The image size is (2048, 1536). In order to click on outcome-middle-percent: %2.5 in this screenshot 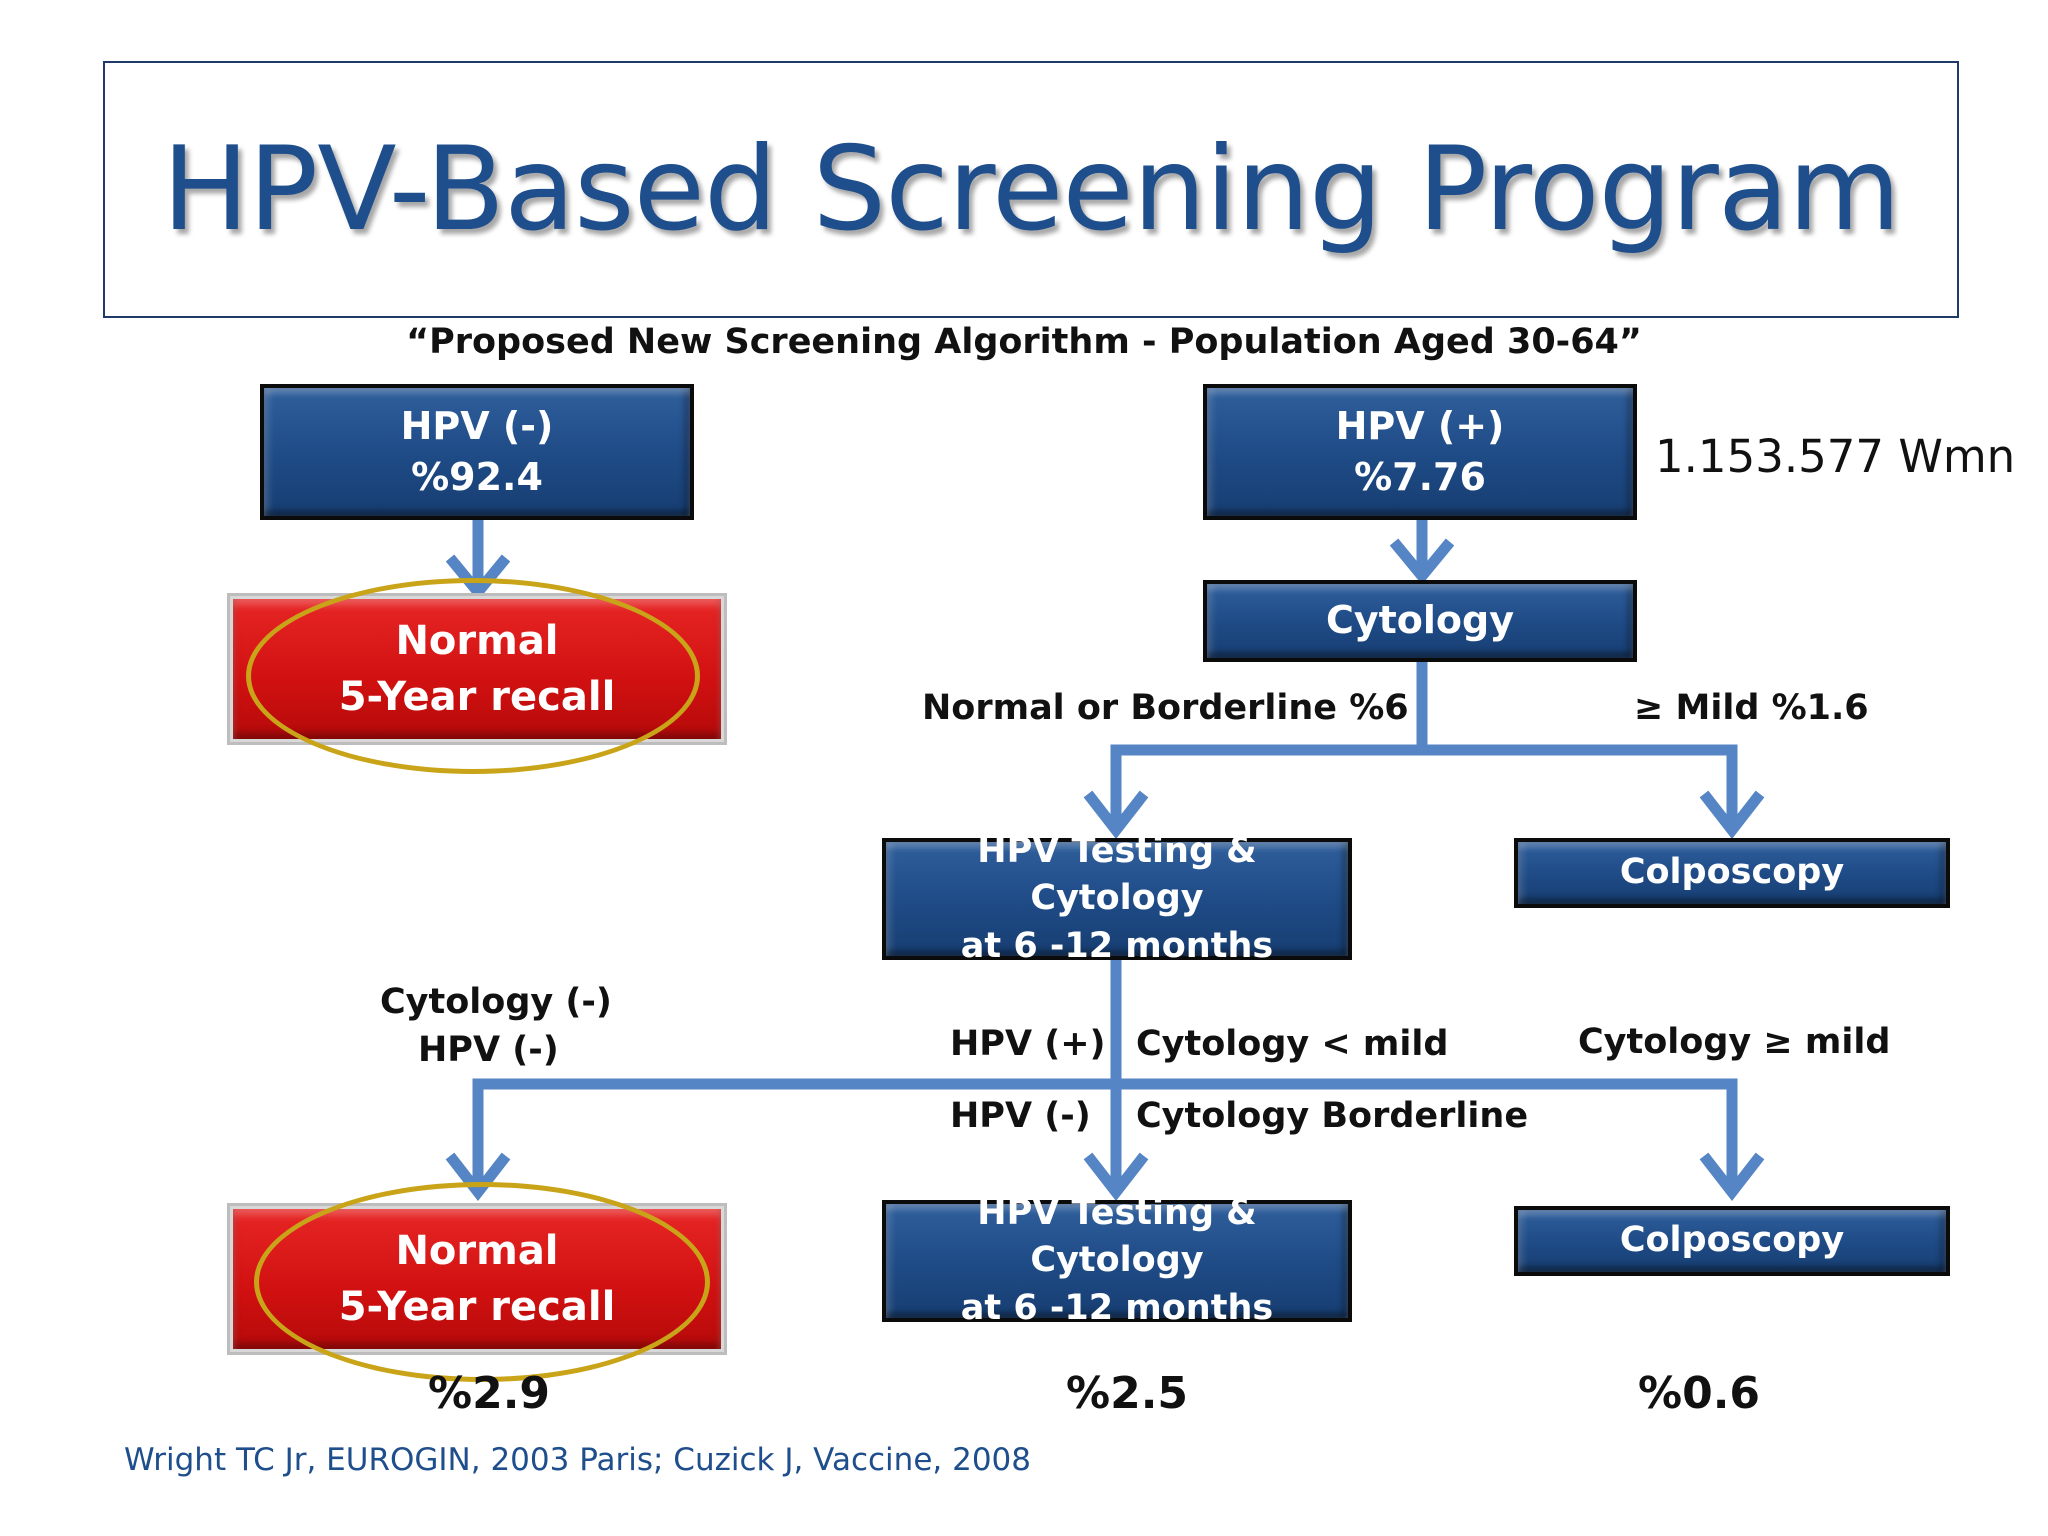, I will do `click(1127, 1393)`.